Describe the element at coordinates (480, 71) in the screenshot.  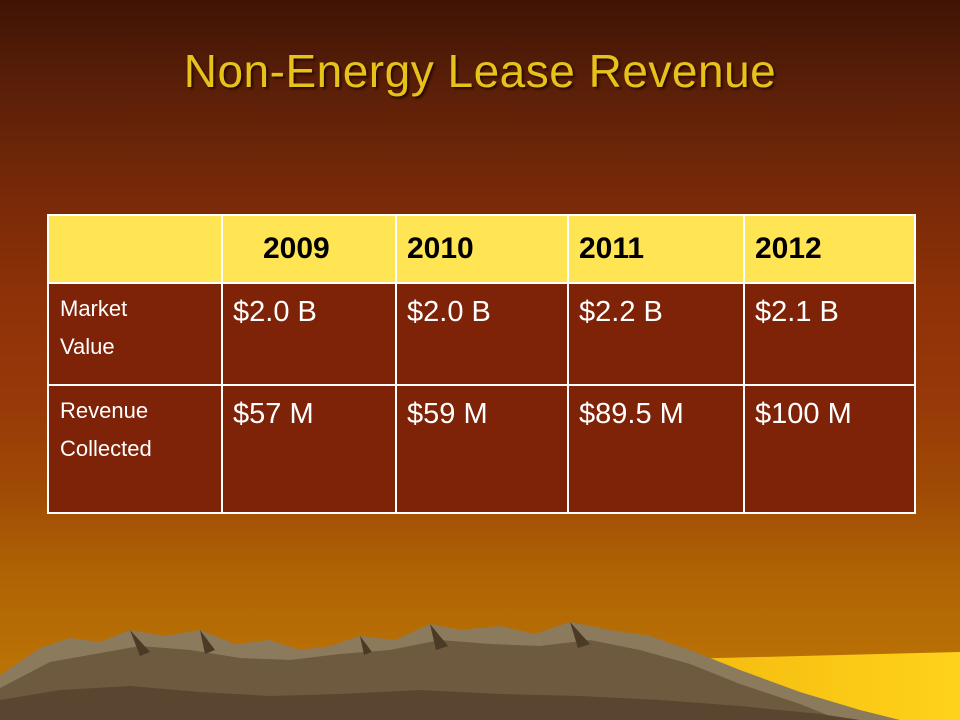
I see `slide-title: Non-Energy Lease Revenue` at that location.